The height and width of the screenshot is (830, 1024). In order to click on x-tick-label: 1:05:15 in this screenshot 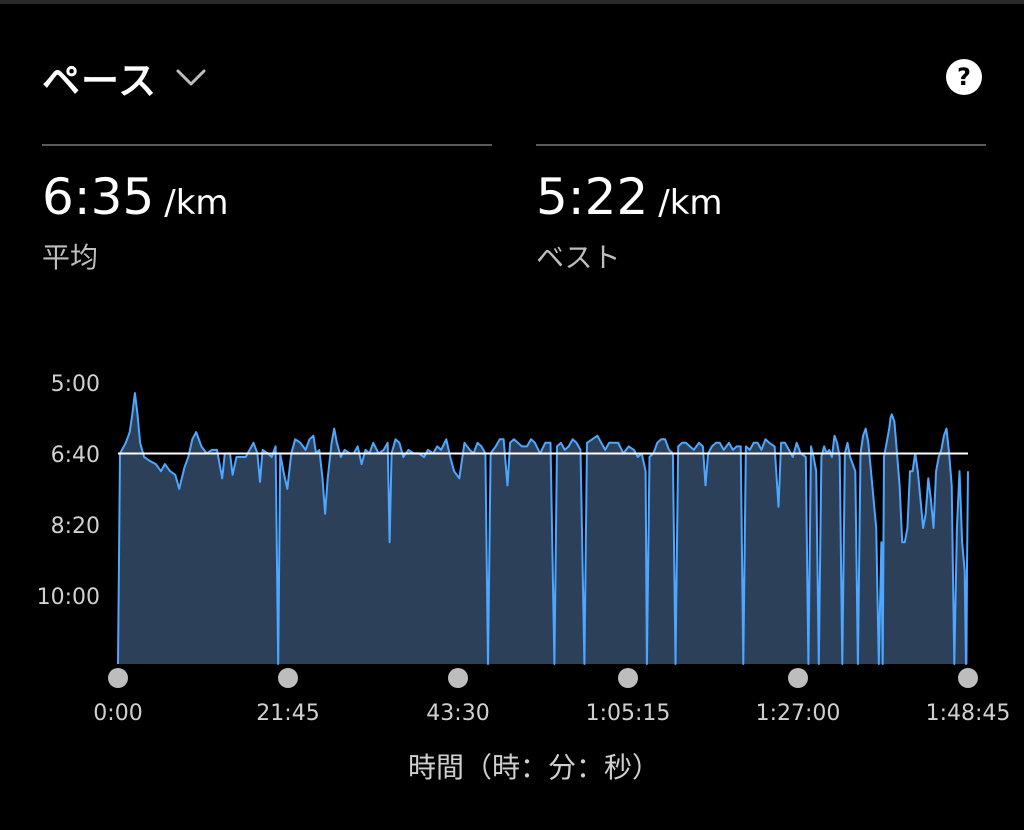, I will do `click(628, 713)`.